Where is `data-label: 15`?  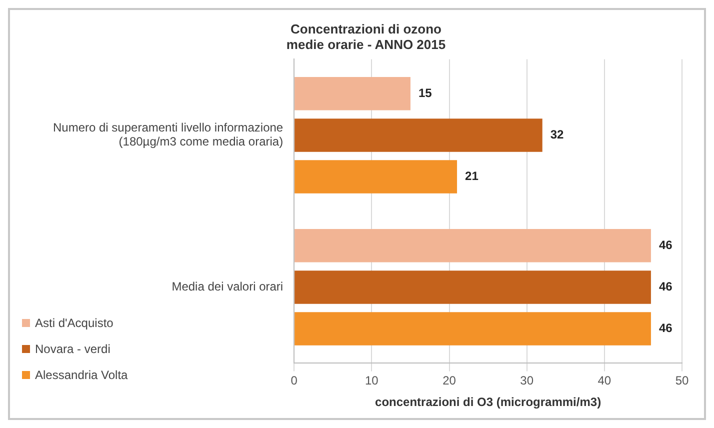
data-label: 15 is located at coordinates (425, 93).